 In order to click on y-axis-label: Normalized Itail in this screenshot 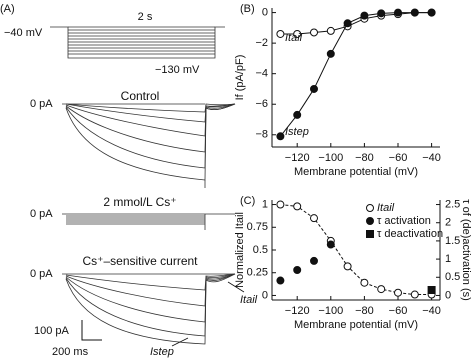, I will do `click(240, 250)`.